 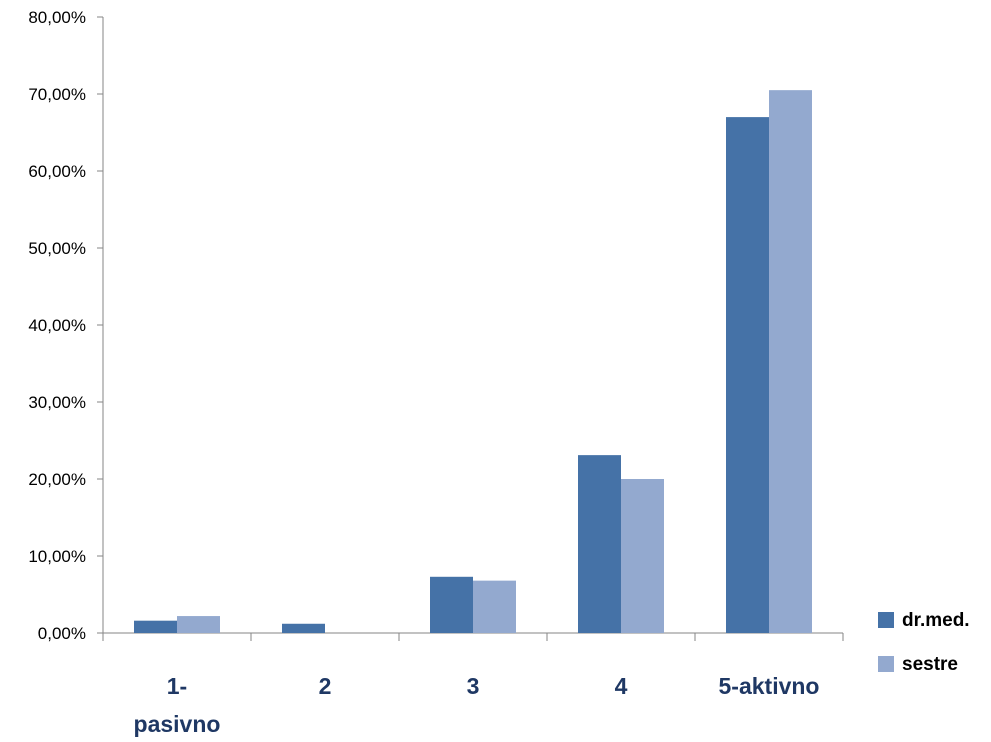 What do you see at coordinates (769, 686) in the screenshot?
I see `x-category-label: 5-aktivno` at bounding box center [769, 686].